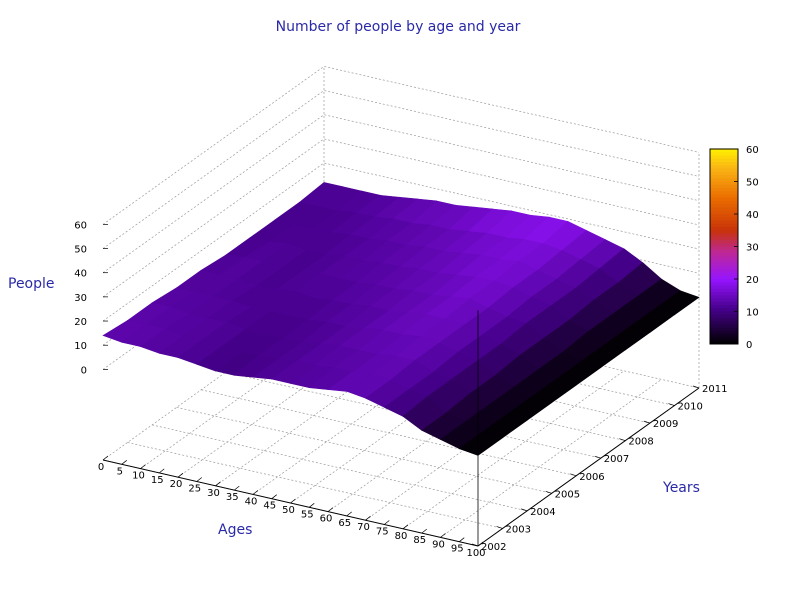 Image resolution: width=800 pixels, height=600 pixels. What do you see at coordinates (493, 547) in the screenshot?
I see `y-tick-label: 2002` at bounding box center [493, 547].